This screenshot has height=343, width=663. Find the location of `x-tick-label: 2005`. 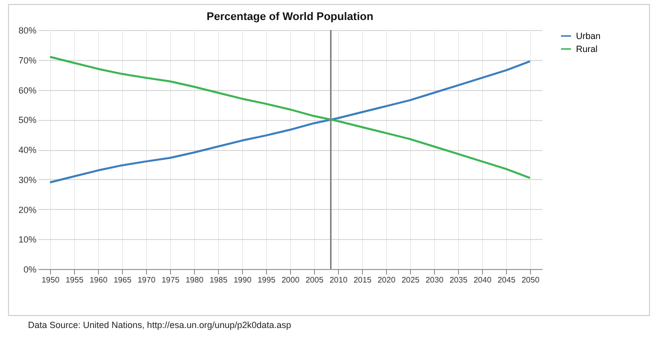

x-tick-label: 2005 is located at coordinates (315, 280).